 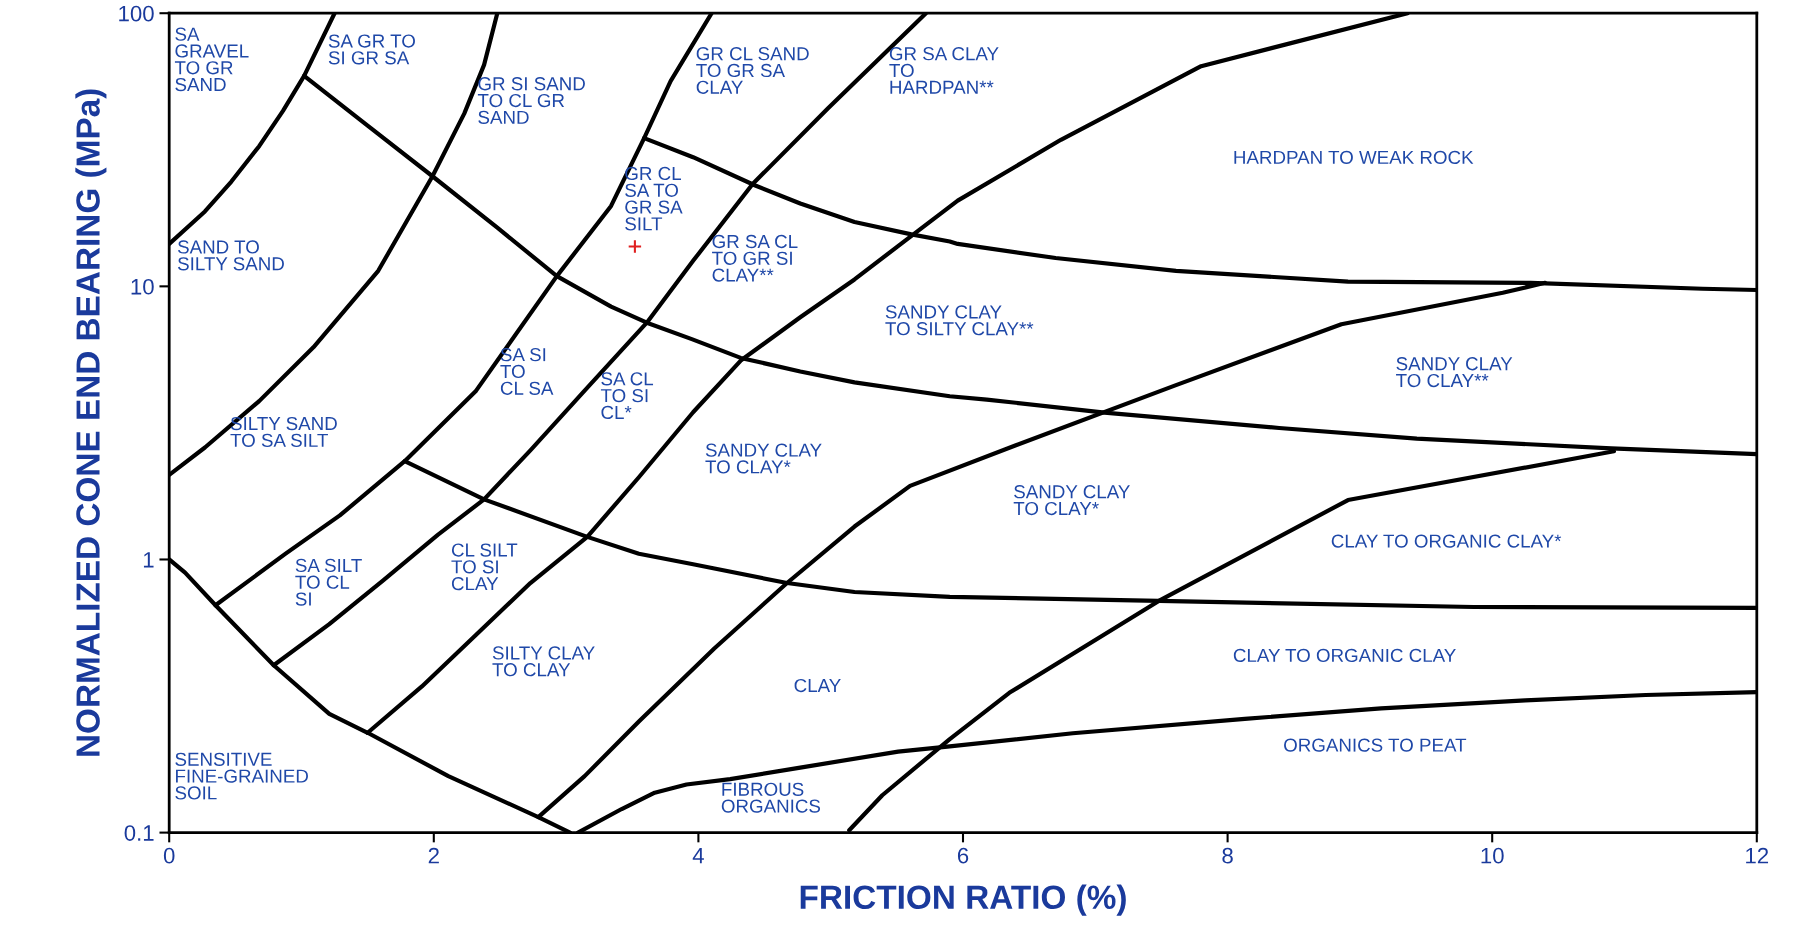 I want to click on x-axis-title: FRICTION RATIO (%), so click(x=963, y=900).